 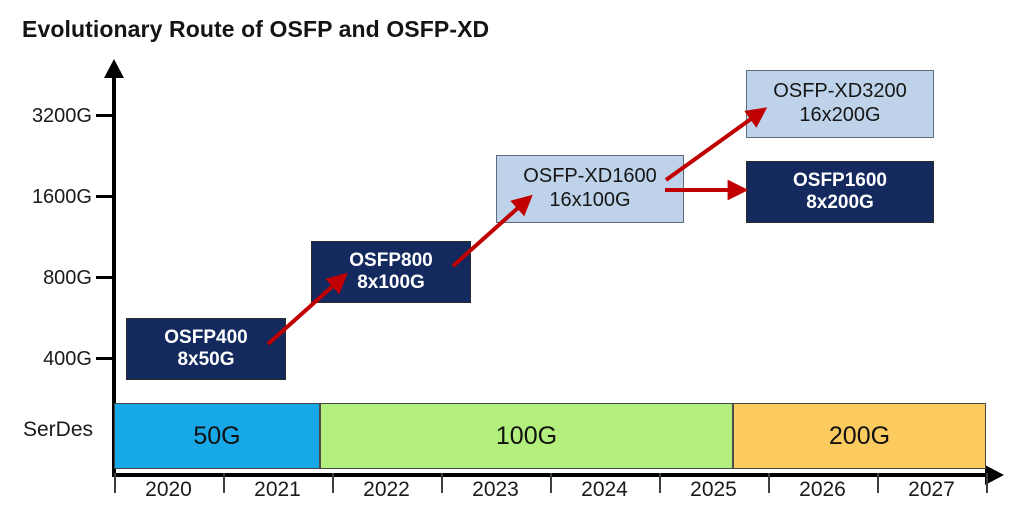 I want to click on x-axis-year-label: 2020, so click(x=168, y=489).